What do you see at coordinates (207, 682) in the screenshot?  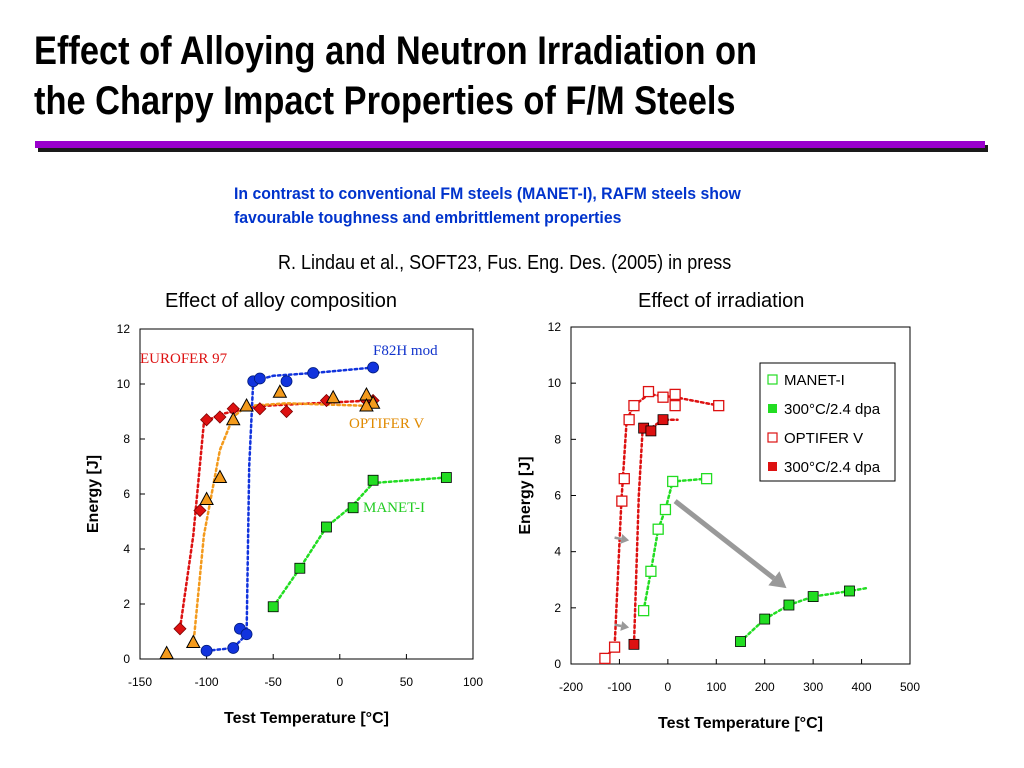 I see `left-x-tick-label: -100` at bounding box center [207, 682].